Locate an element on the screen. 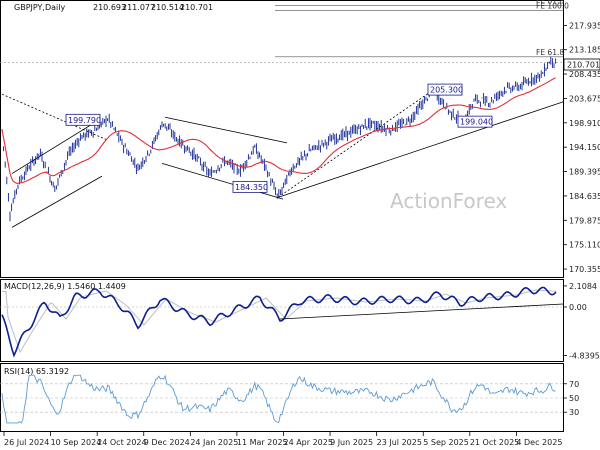 Image resolution: width=600 pixels, height=450 pixels. rsi-line is located at coordinates (278, 399).